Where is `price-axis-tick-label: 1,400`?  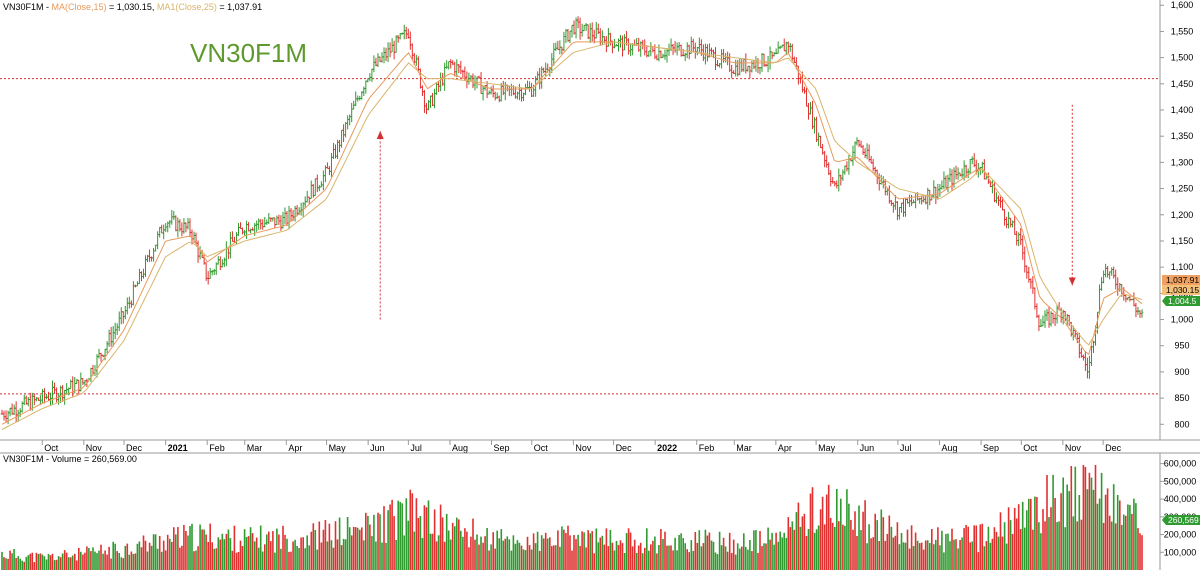
price-axis-tick-label: 1,400 is located at coordinates (1182, 110).